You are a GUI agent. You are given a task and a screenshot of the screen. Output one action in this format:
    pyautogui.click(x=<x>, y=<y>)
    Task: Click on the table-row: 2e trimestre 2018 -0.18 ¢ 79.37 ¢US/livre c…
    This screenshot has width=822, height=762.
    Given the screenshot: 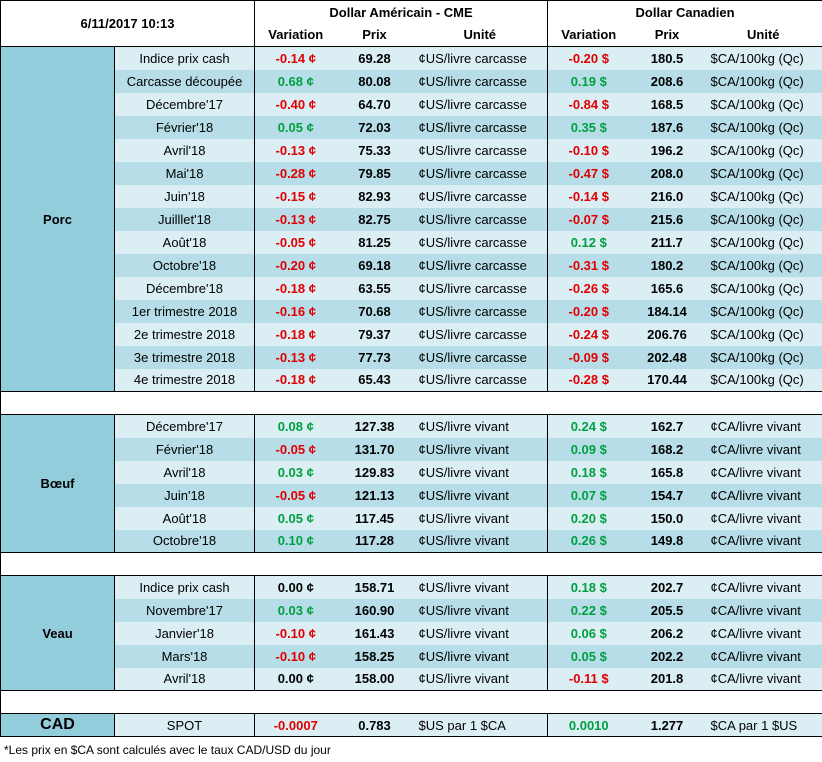 What is the action you would take?
    pyautogui.click(x=411, y=334)
    